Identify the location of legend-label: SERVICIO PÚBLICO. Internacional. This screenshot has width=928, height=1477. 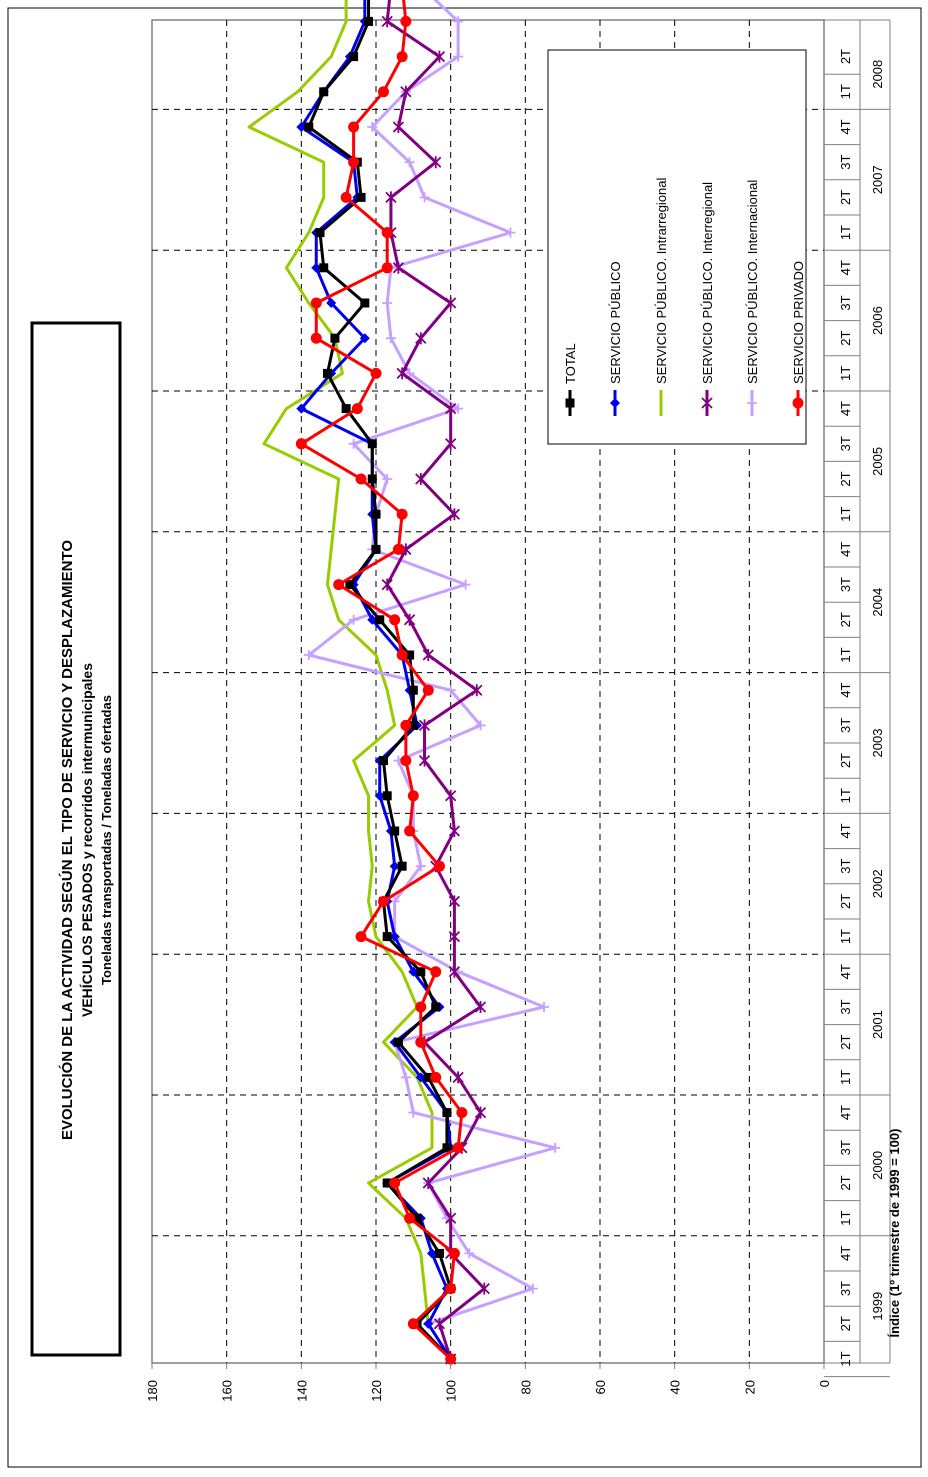
(752, 282).